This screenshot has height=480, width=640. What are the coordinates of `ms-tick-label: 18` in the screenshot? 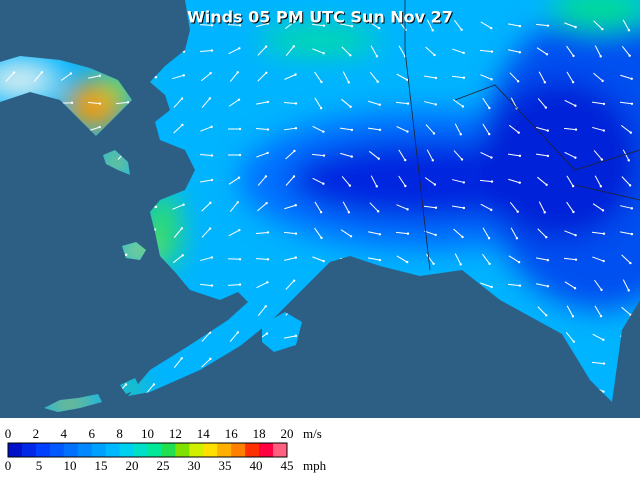 It's located at (259, 433).